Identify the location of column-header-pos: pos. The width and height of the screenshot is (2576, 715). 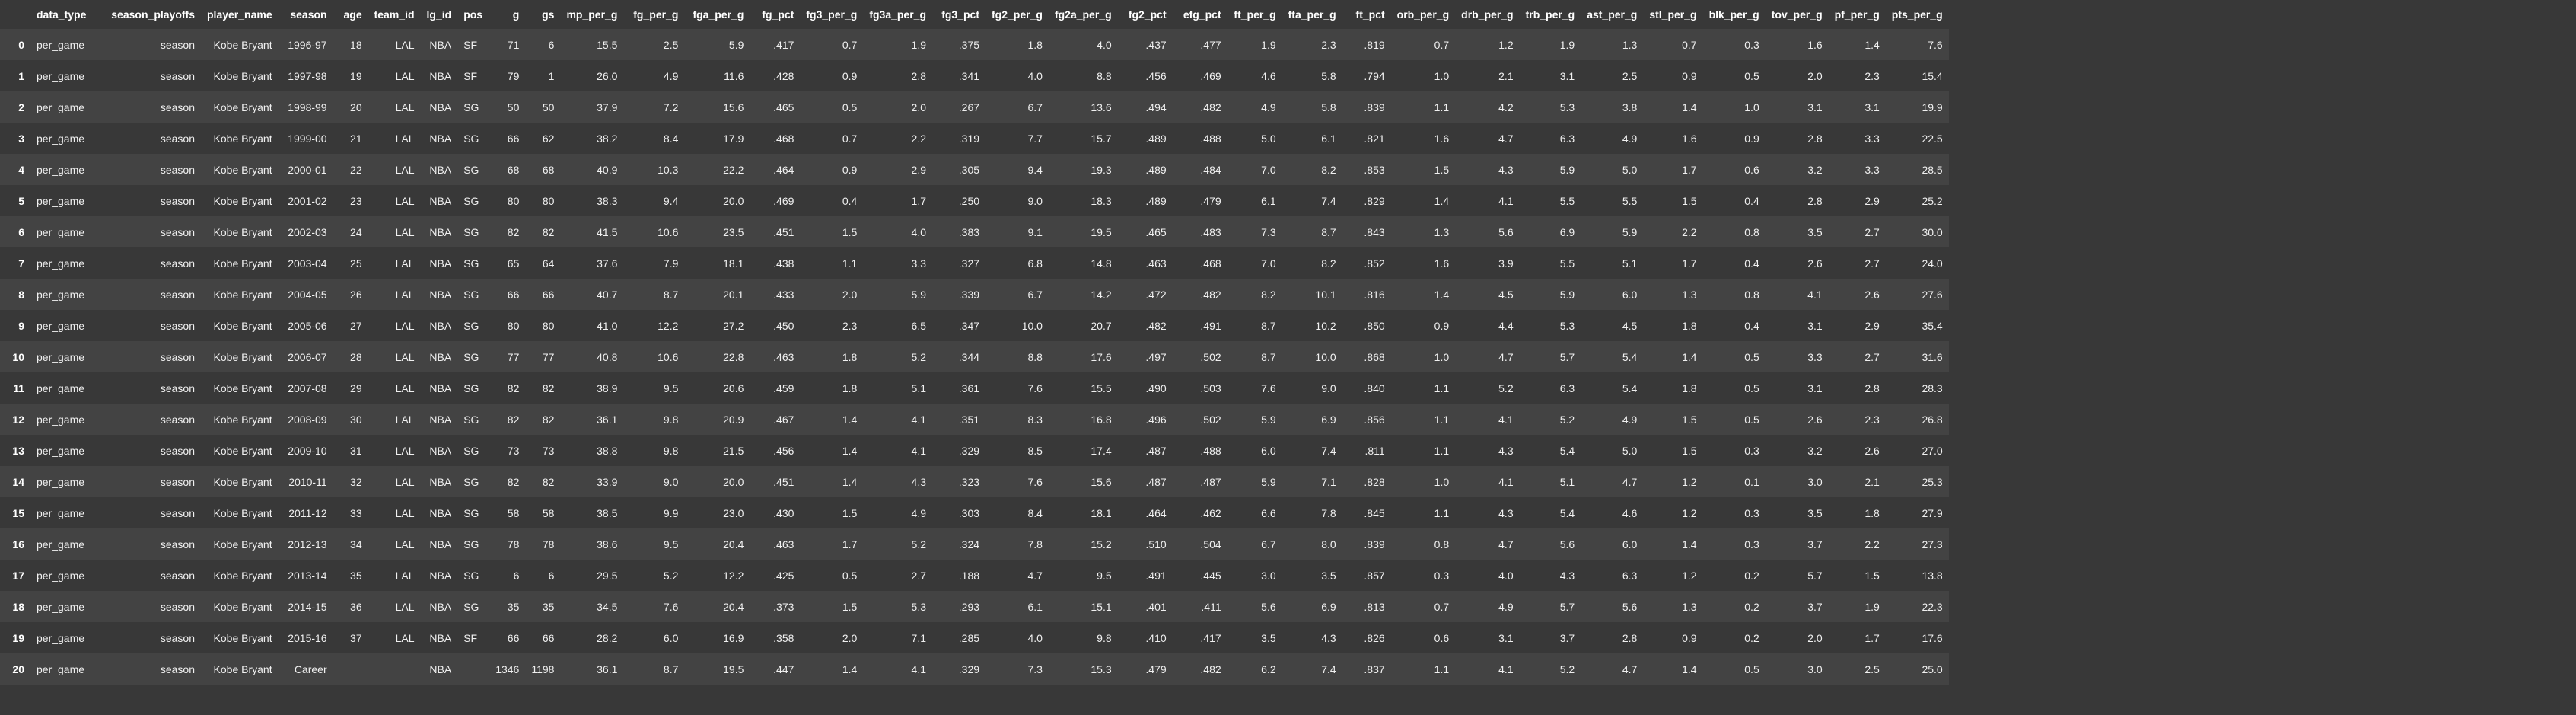
(473, 15).